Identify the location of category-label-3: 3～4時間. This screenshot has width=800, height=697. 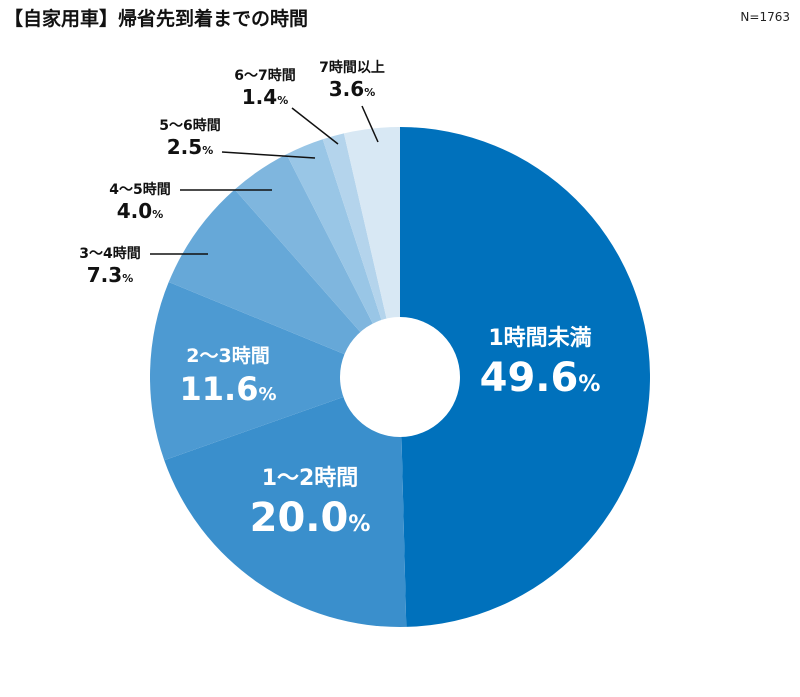
(109, 253).